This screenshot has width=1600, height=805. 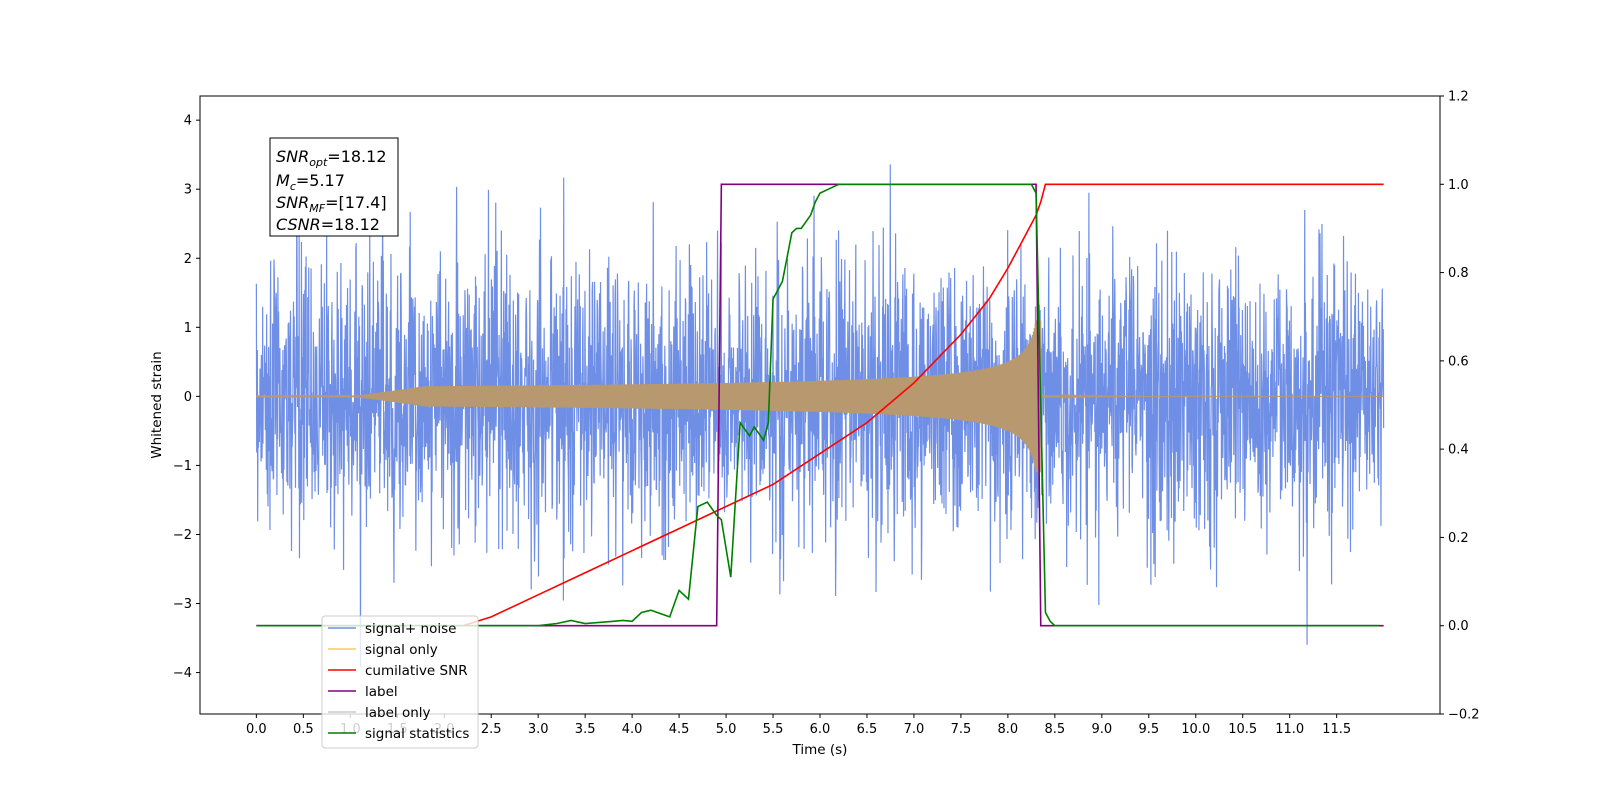 I want to click on y-axis-right-ticks: −0.2 0.0 0.2 0.4 0.6 0.8 1.0 1.2, so click(x=1460, y=406).